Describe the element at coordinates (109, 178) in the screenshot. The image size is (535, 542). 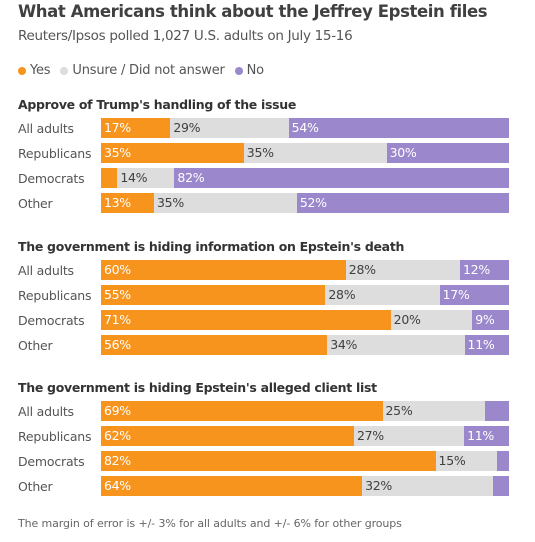
I see `yes-segment` at that location.